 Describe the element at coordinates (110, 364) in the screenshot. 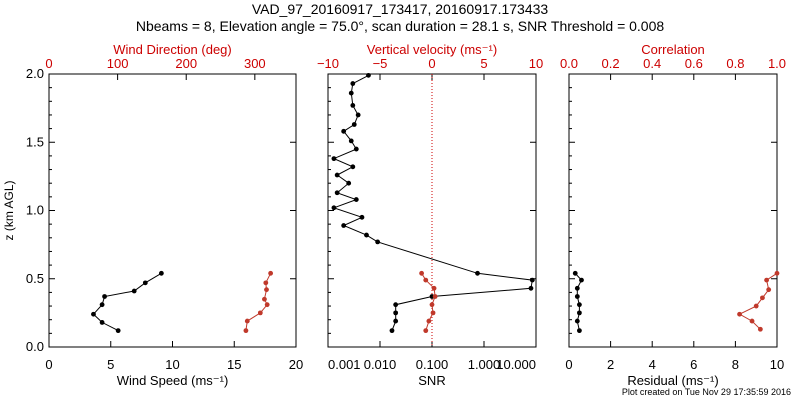

I see `x-tick-label: 5` at that location.